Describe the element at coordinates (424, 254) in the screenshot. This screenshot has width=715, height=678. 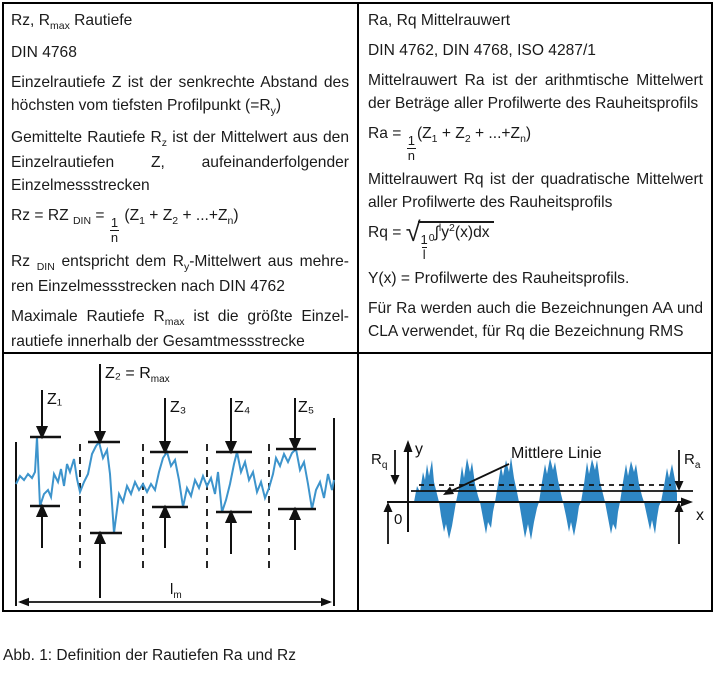
I see `fraction-denominator: l` at that location.